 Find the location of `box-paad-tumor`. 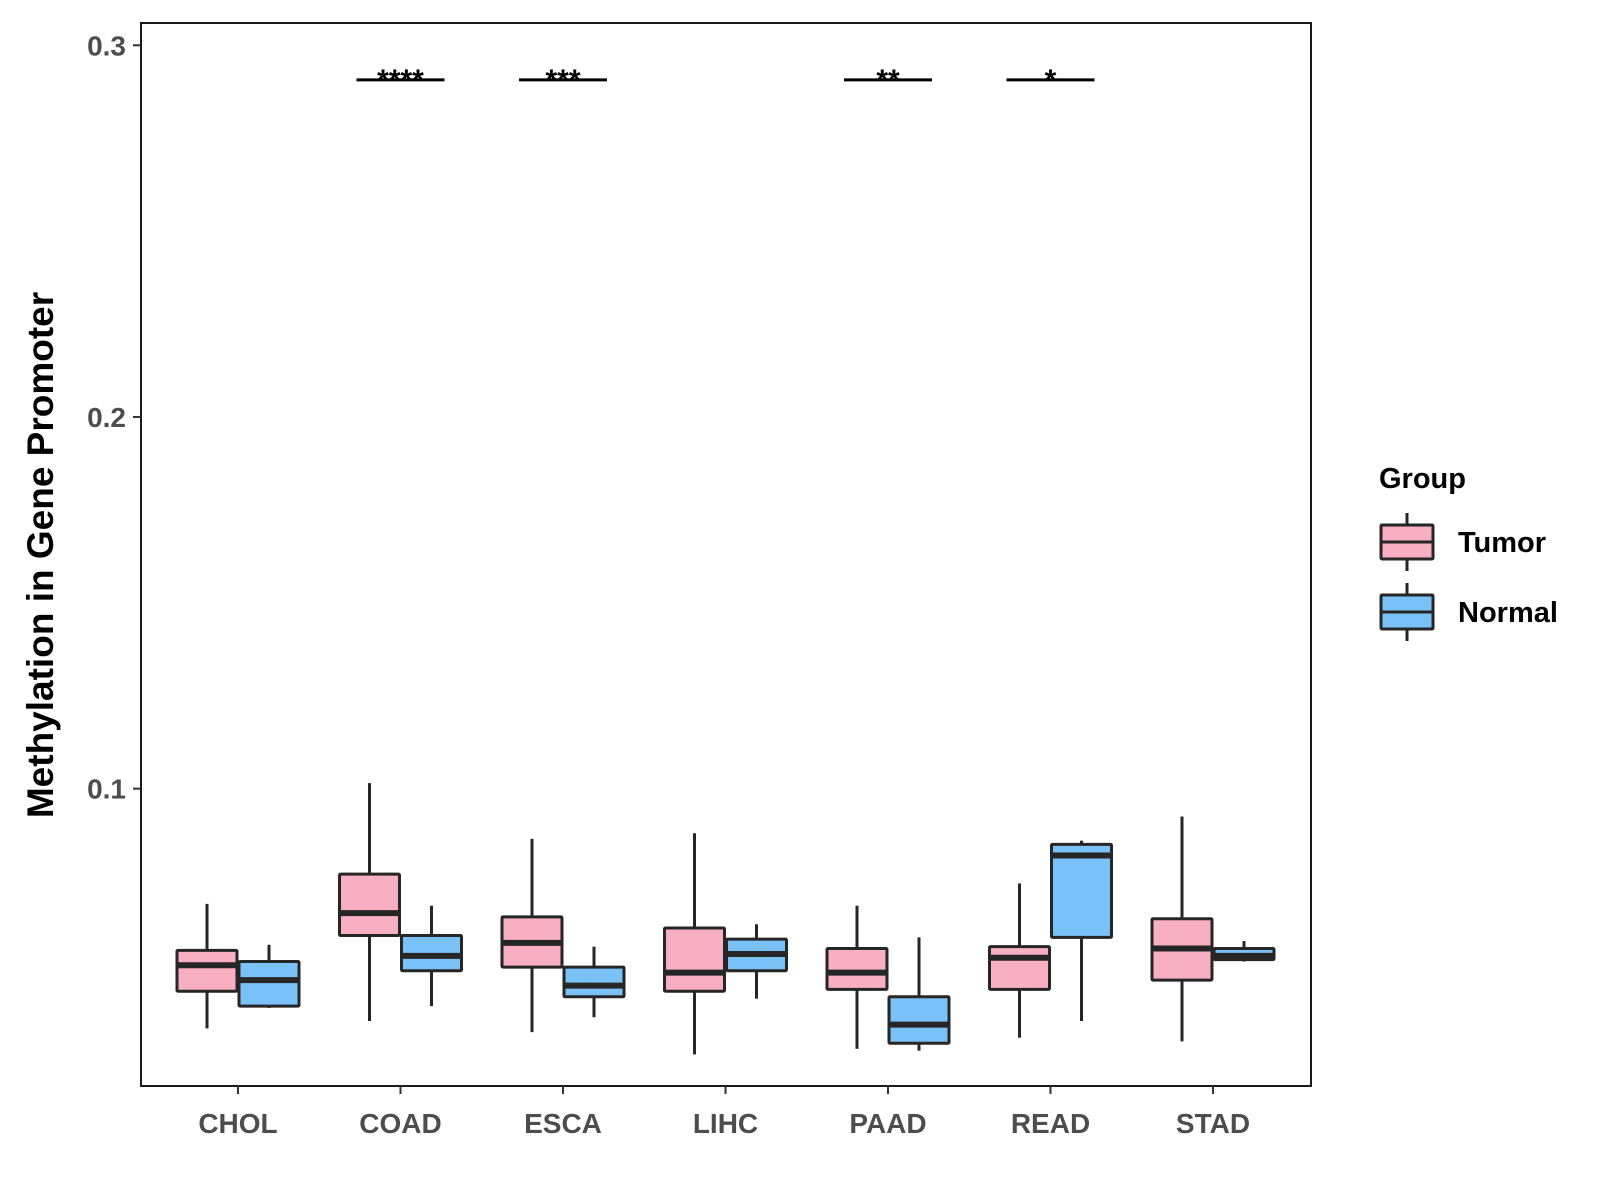

box-paad-tumor is located at coordinates (857, 977).